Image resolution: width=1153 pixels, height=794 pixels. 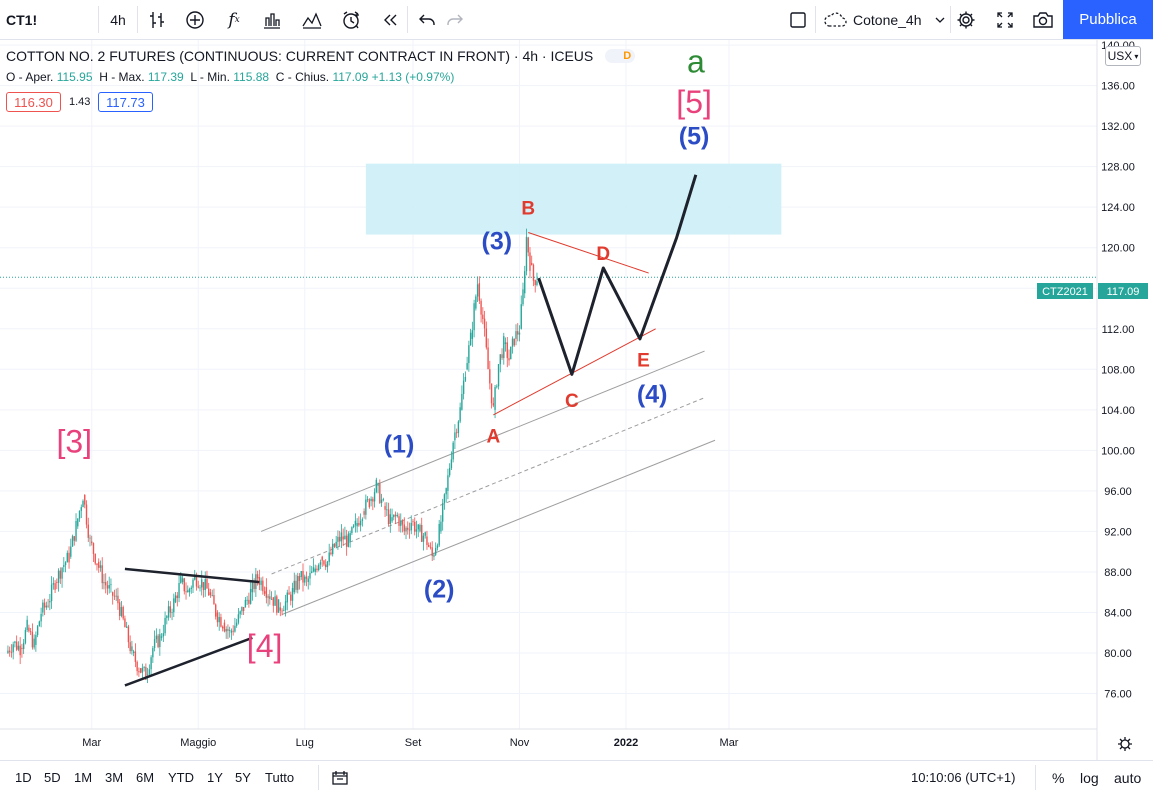 I want to click on percent-toggle: %, so click(x=1058, y=777).